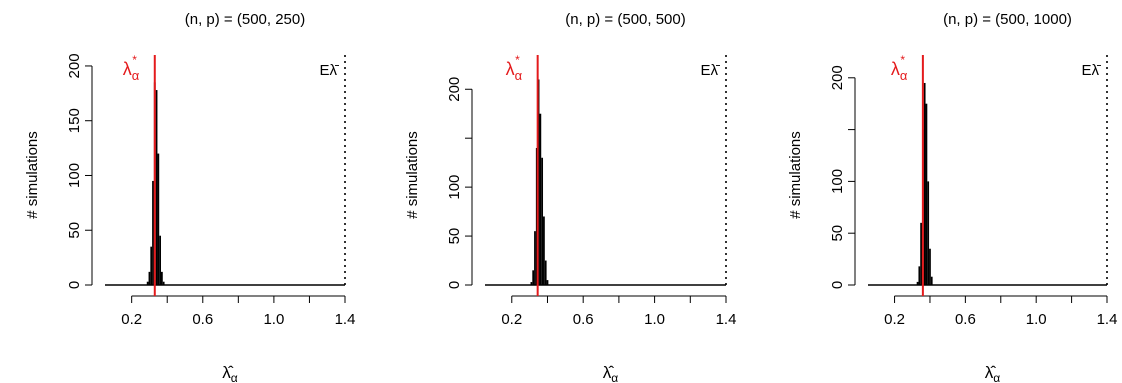 The height and width of the screenshot is (383, 1122). I want to click on panel-title: (n, p) = (500, 250), so click(245, 19).